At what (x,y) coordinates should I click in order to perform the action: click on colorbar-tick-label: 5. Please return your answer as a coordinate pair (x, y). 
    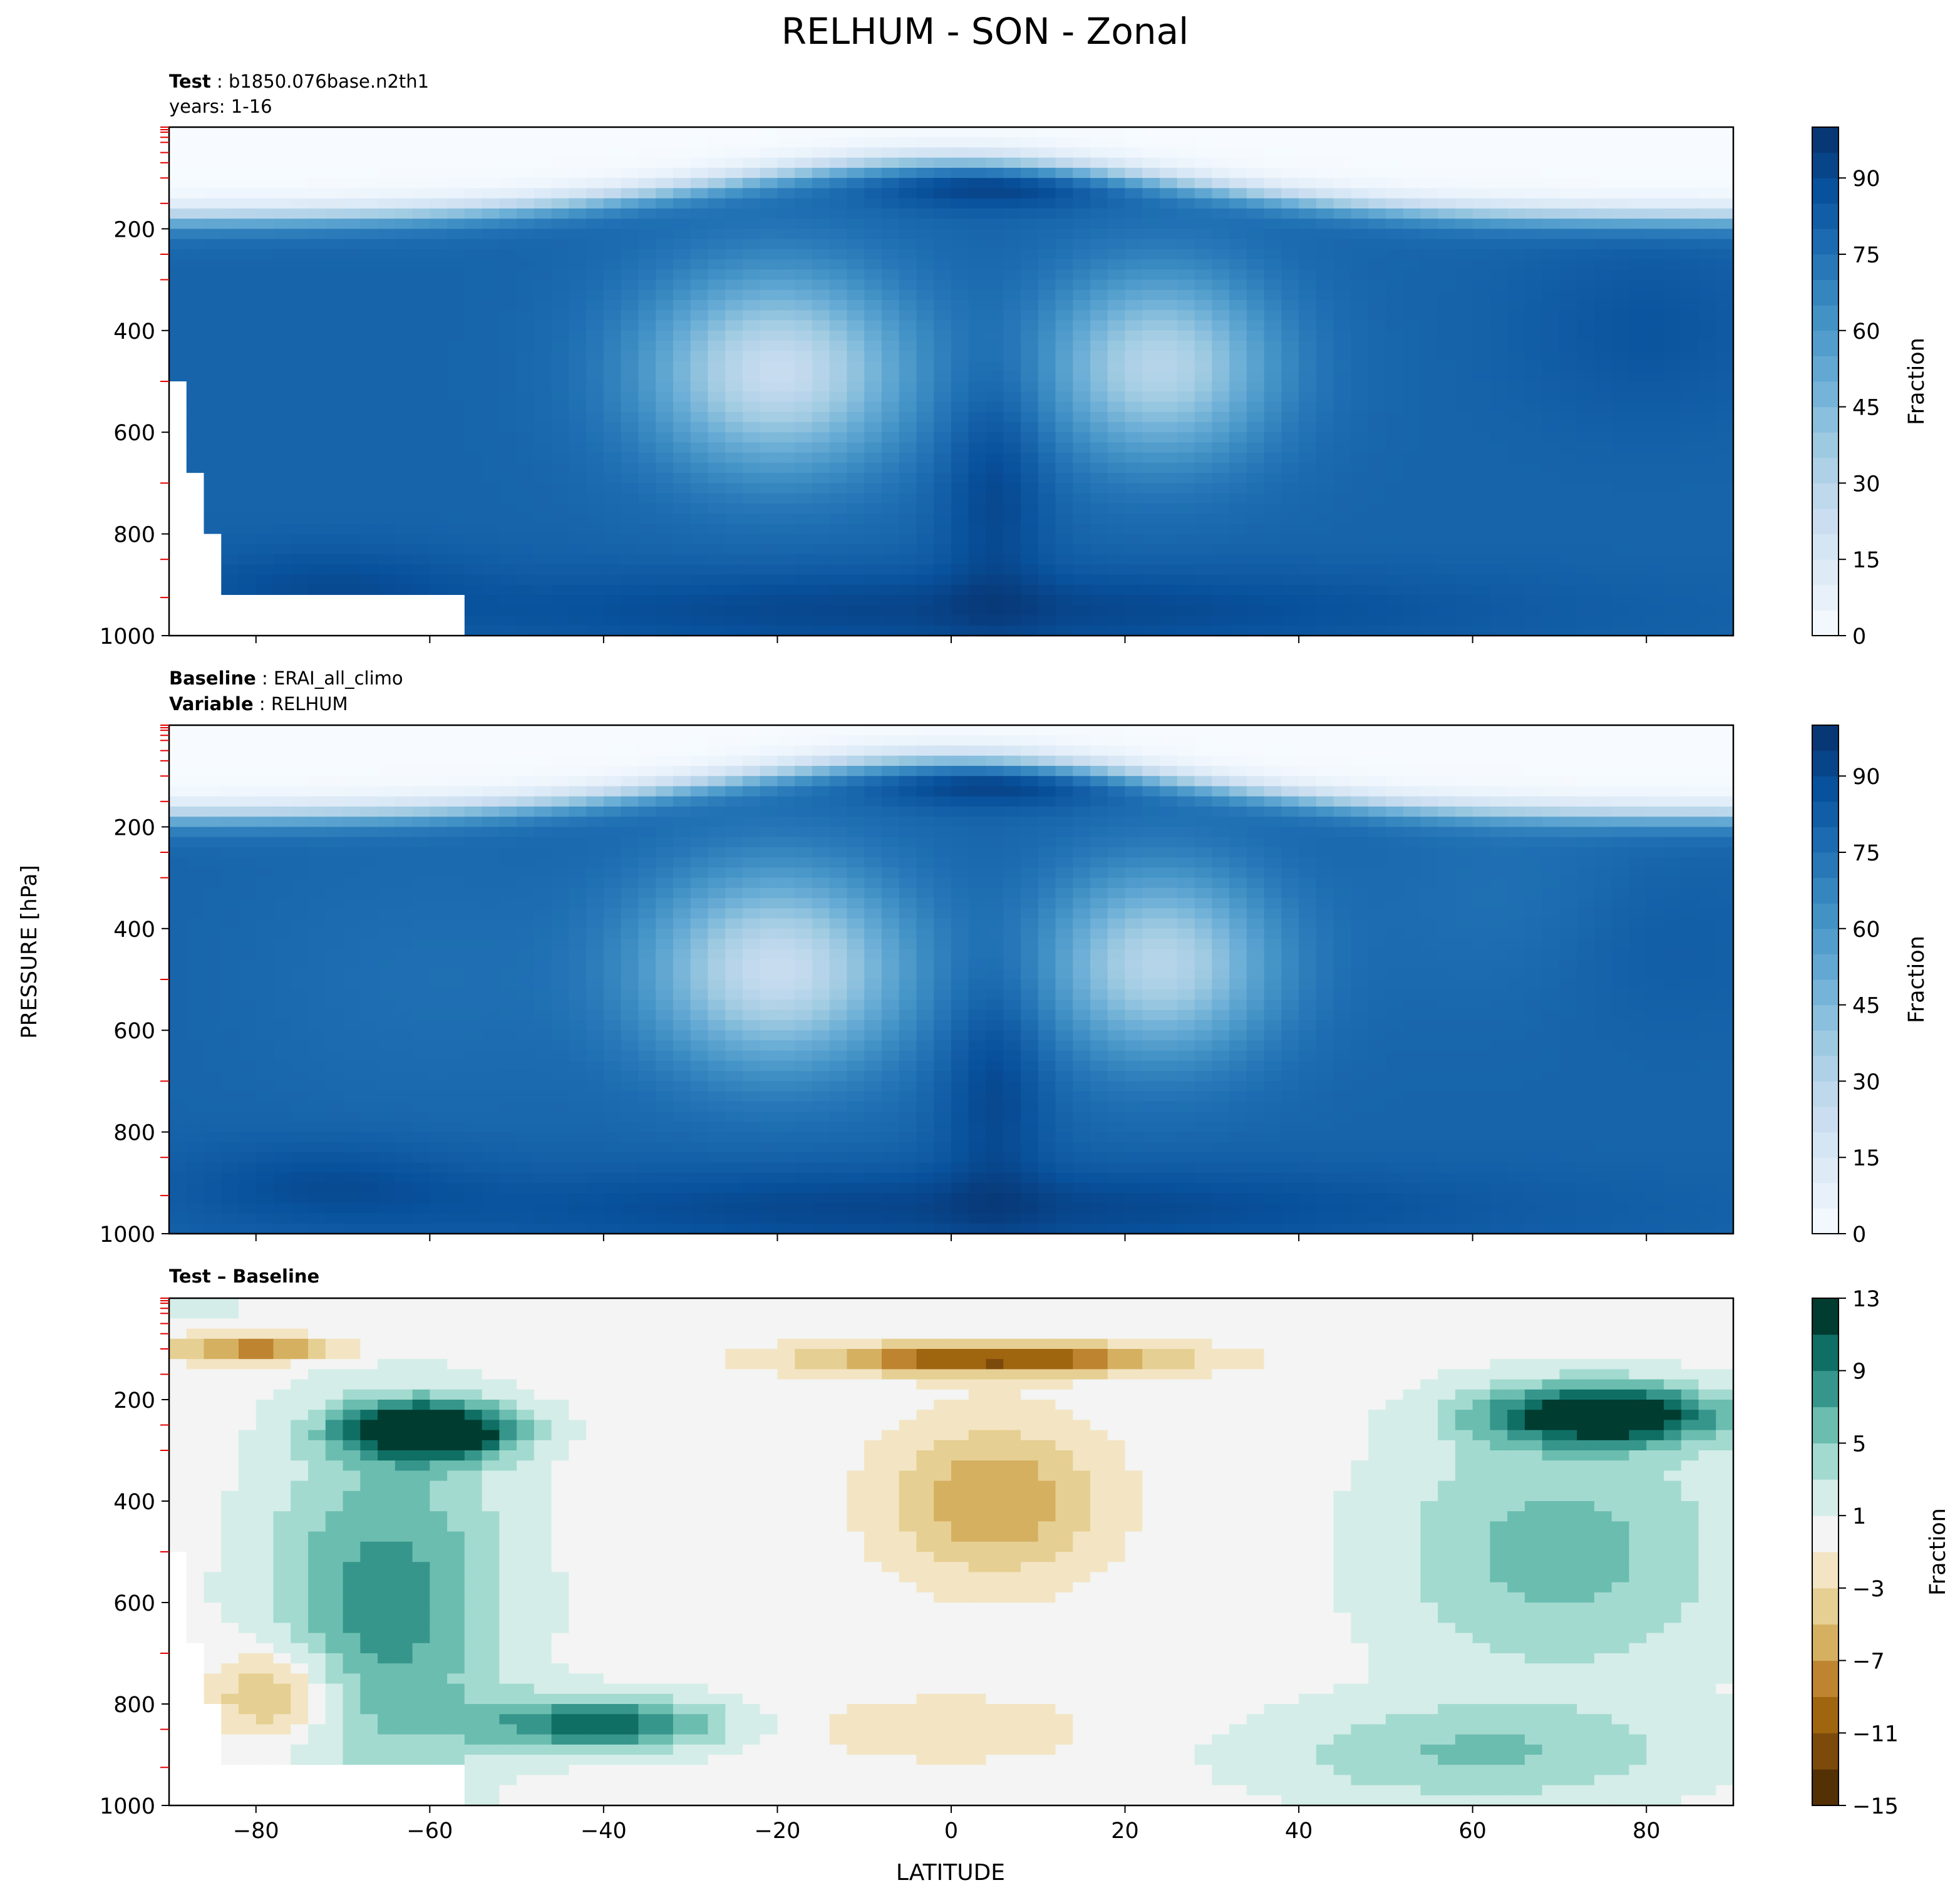
    Looking at the image, I should click on (1859, 1444).